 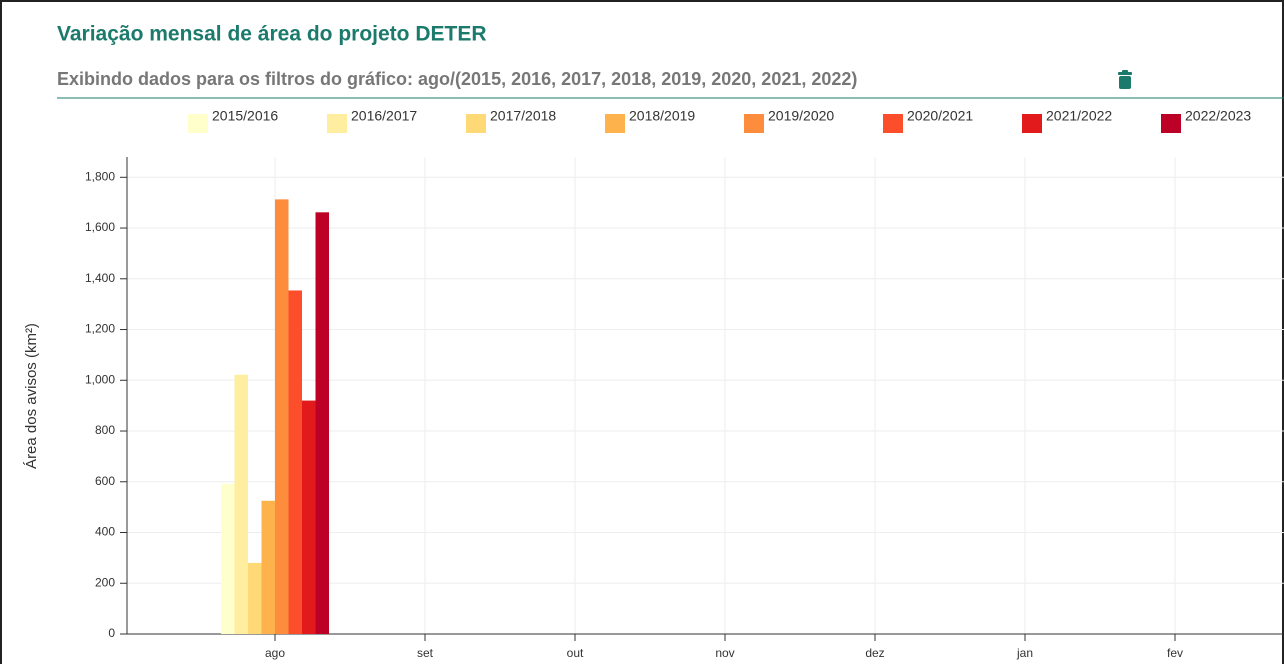 I want to click on x-tick-label: out, so click(x=575, y=653).